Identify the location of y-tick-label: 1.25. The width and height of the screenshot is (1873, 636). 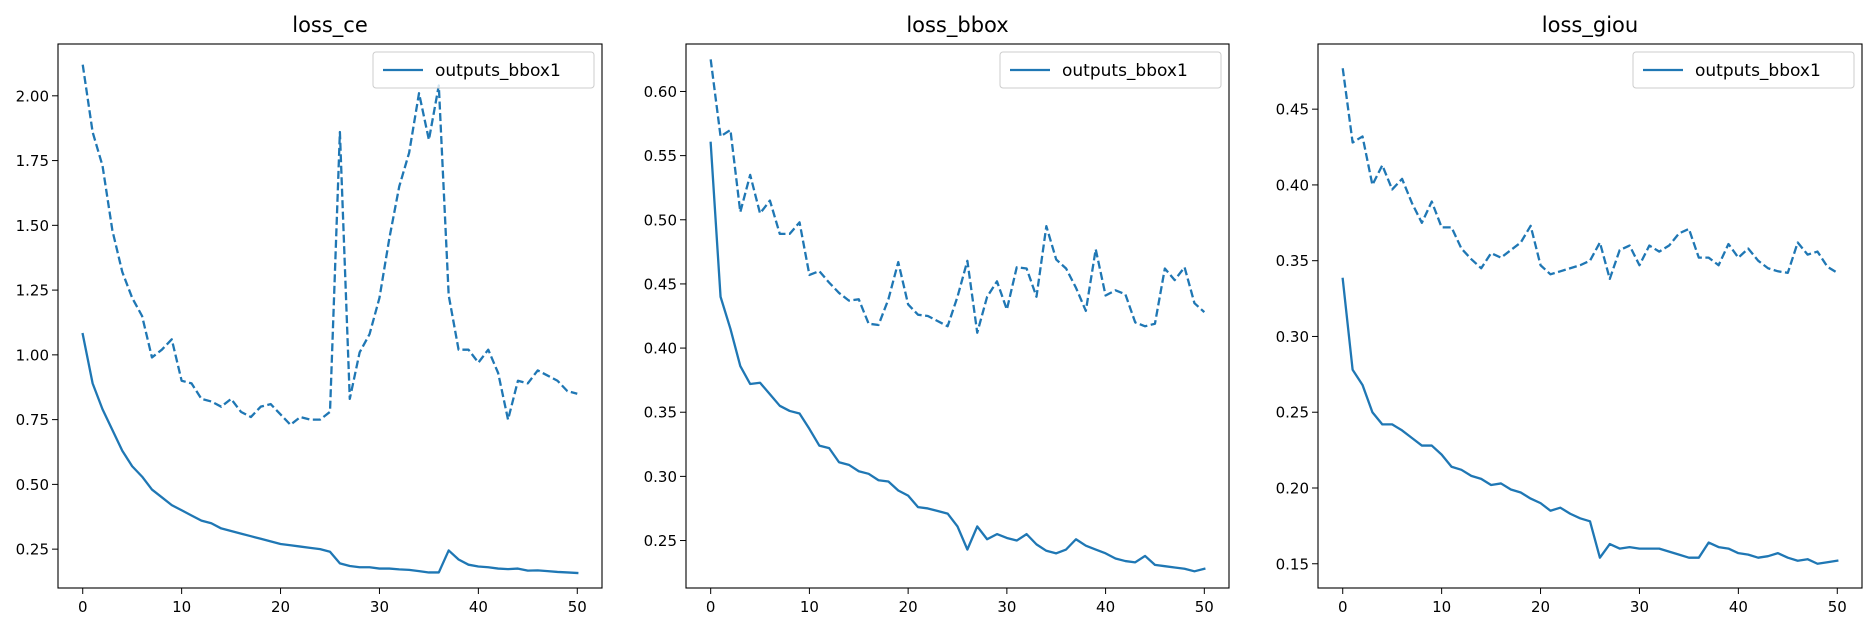
(32, 291).